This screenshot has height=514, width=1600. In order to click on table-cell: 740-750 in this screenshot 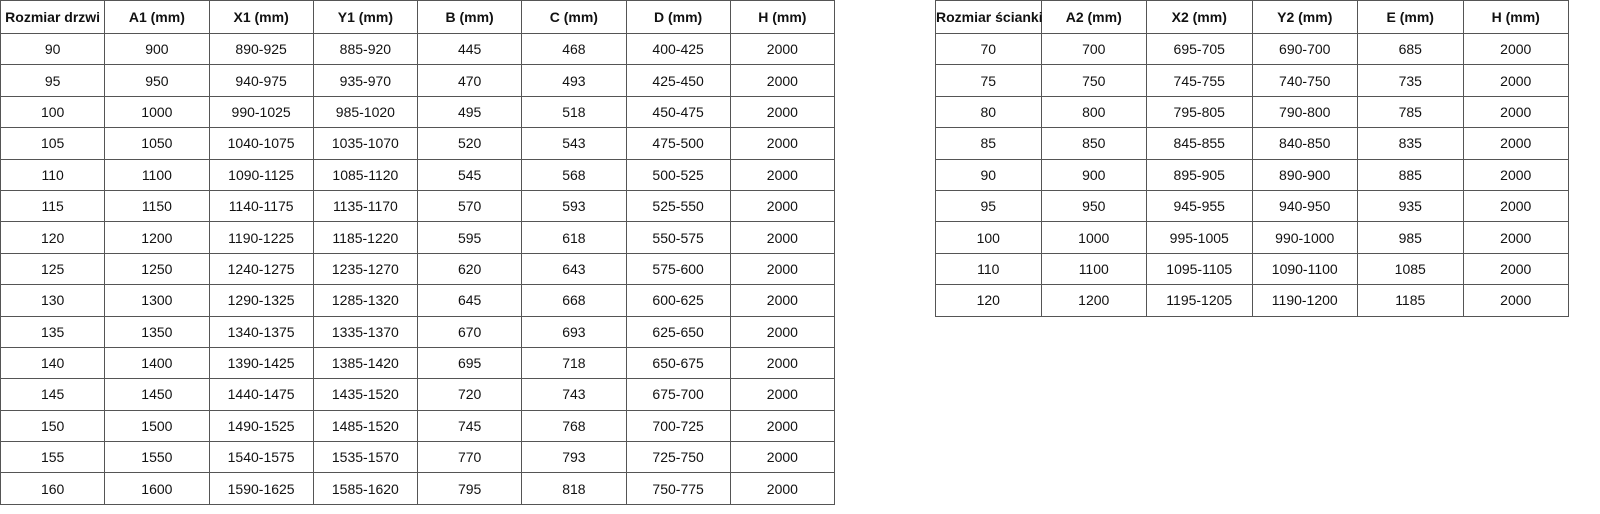, I will do `click(1304, 80)`.